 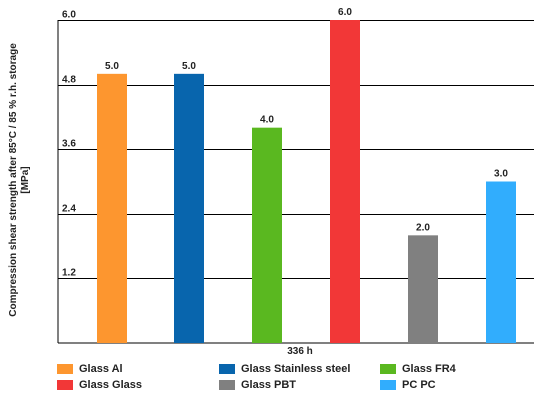 I want to click on y-tick-label: 3.6, so click(x=69, y=144).